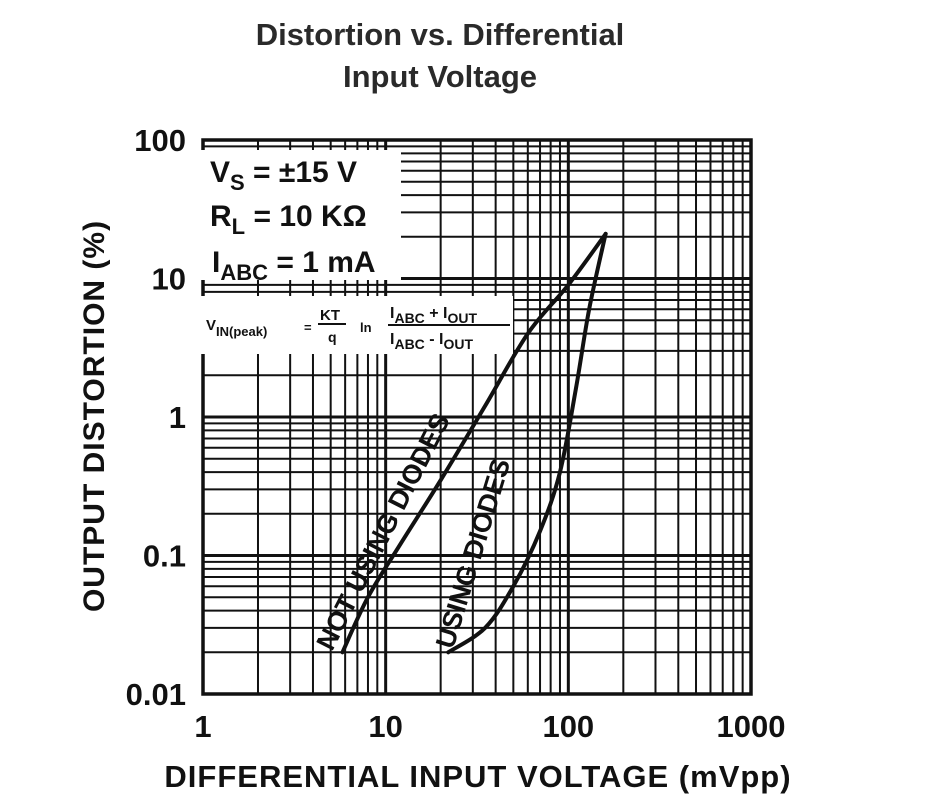  Describe the element at coordinates (294, 265) in the screenshot. I see `iabc-condition: IABC = 1 mA` at that location.